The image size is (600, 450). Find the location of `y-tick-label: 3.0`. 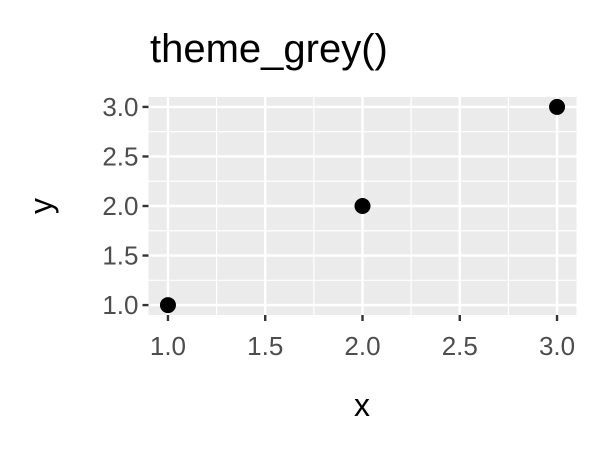

y-tick-label: 3.0 is located at coordinates (120, 107).